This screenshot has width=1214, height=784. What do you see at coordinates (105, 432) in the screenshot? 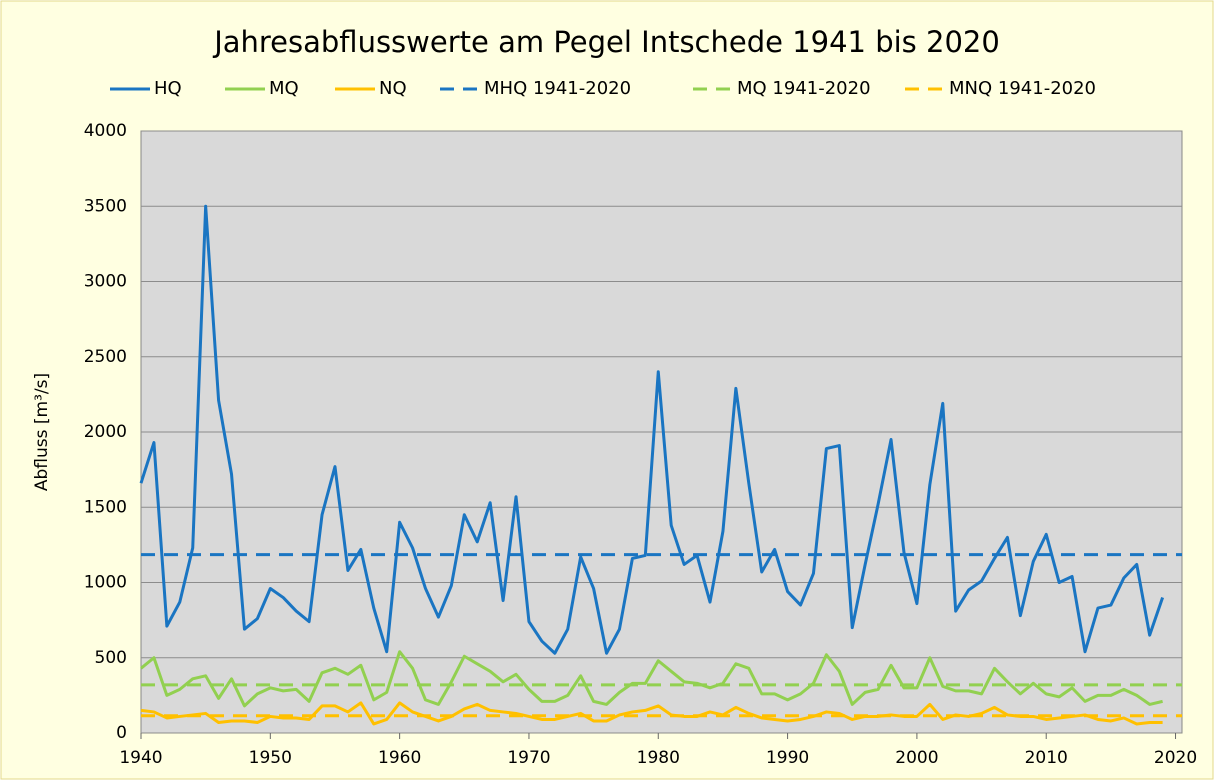
I see `y-tick-label: 2000` at bounding box center [105, 432].